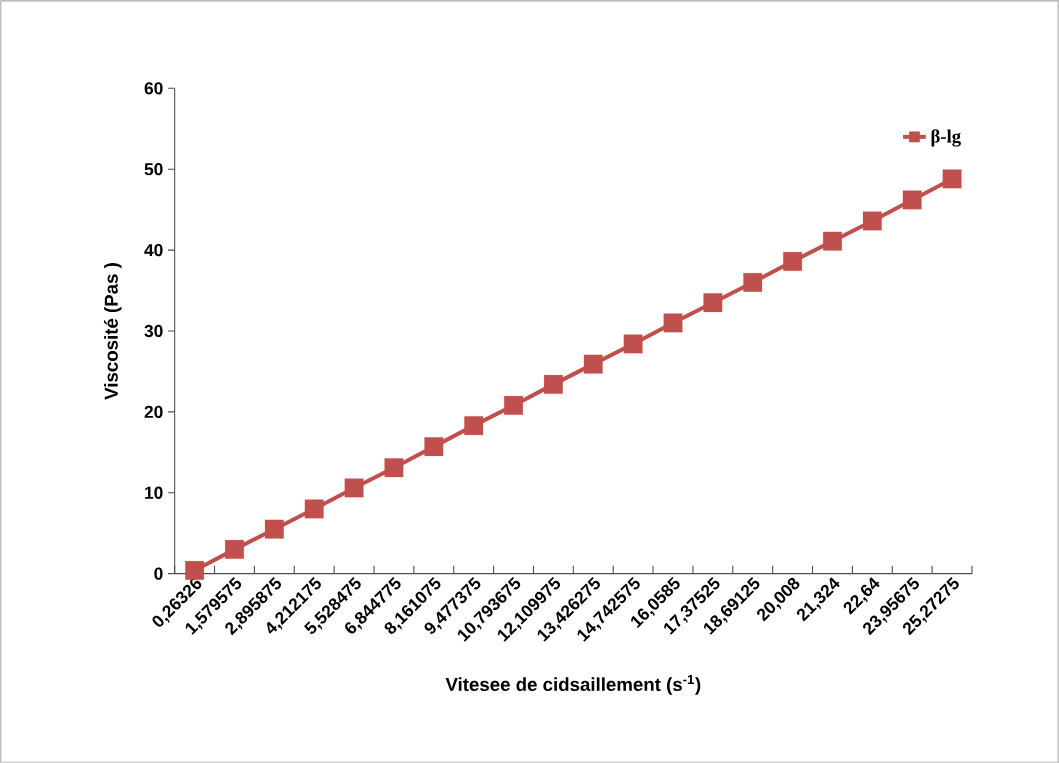 The width and height of the screenshot is (1059, 763). What do you see at coordinates (154, 492) in the screenshot?
I see `y-tick-label: 10` at bounding box center [154, 492].